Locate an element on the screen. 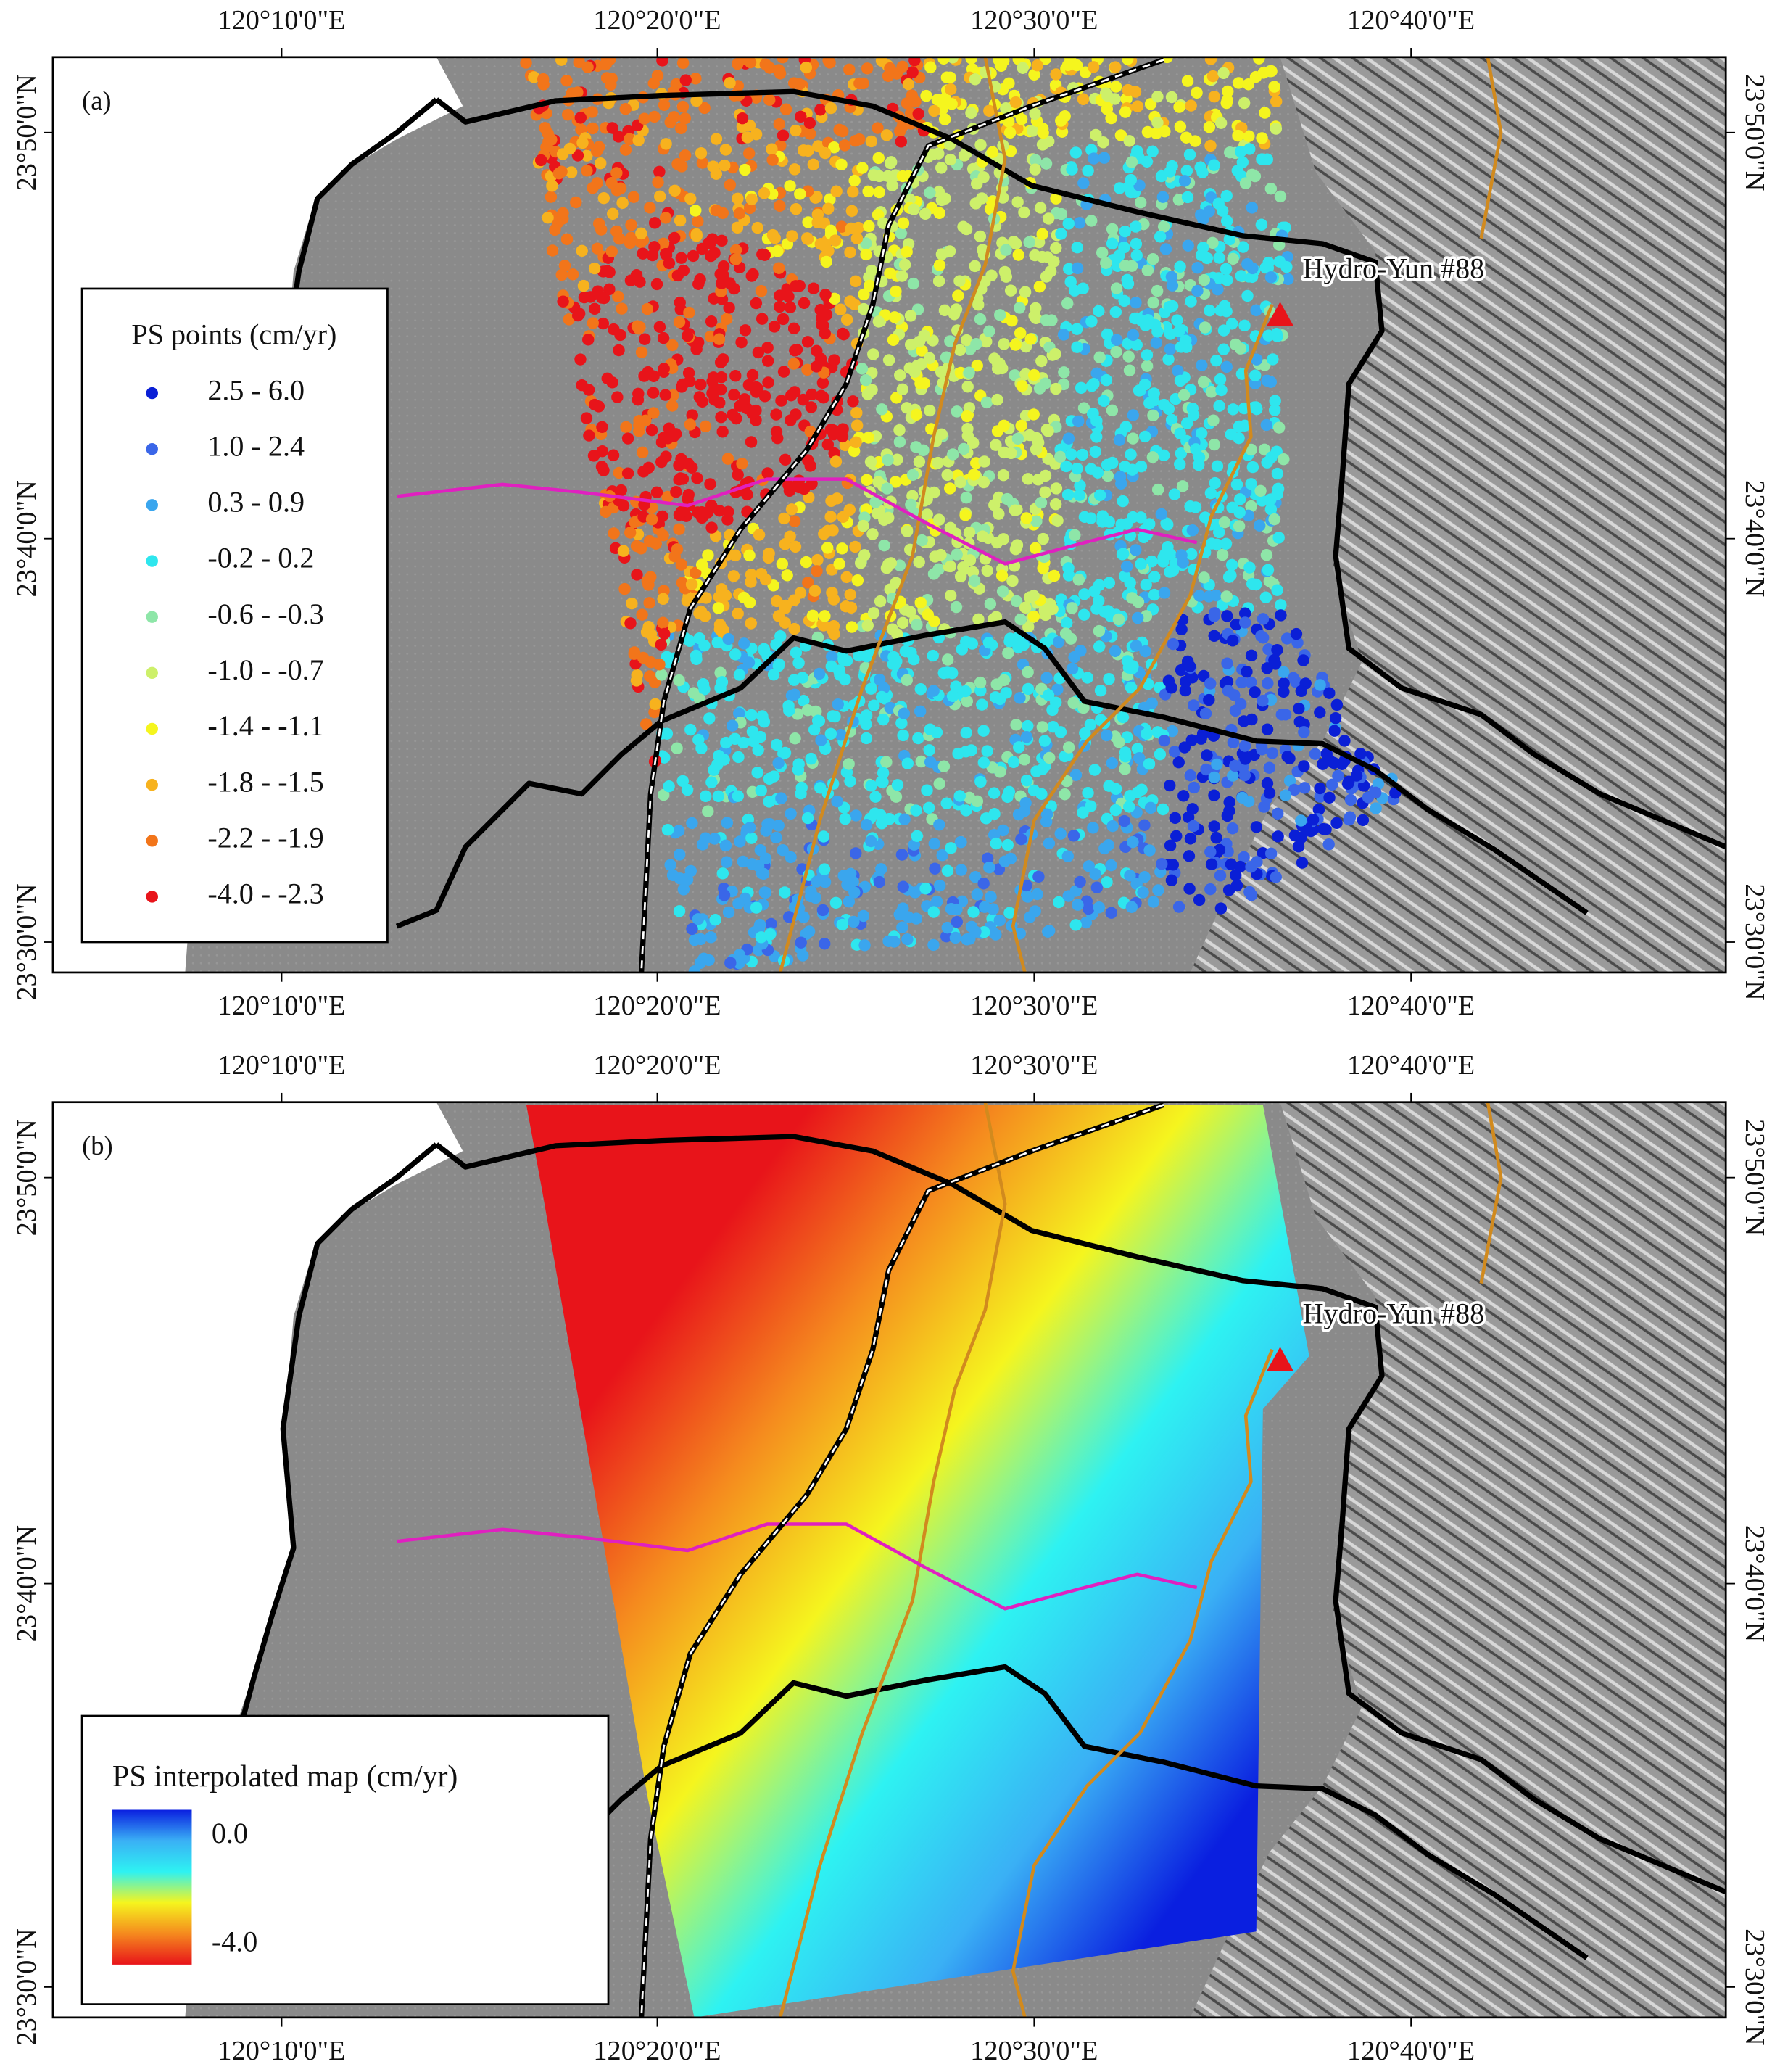 Image resolution: width=1780 pixels, height=2072 pixels. legend-colorbar is located at coordinates (152, 1887).